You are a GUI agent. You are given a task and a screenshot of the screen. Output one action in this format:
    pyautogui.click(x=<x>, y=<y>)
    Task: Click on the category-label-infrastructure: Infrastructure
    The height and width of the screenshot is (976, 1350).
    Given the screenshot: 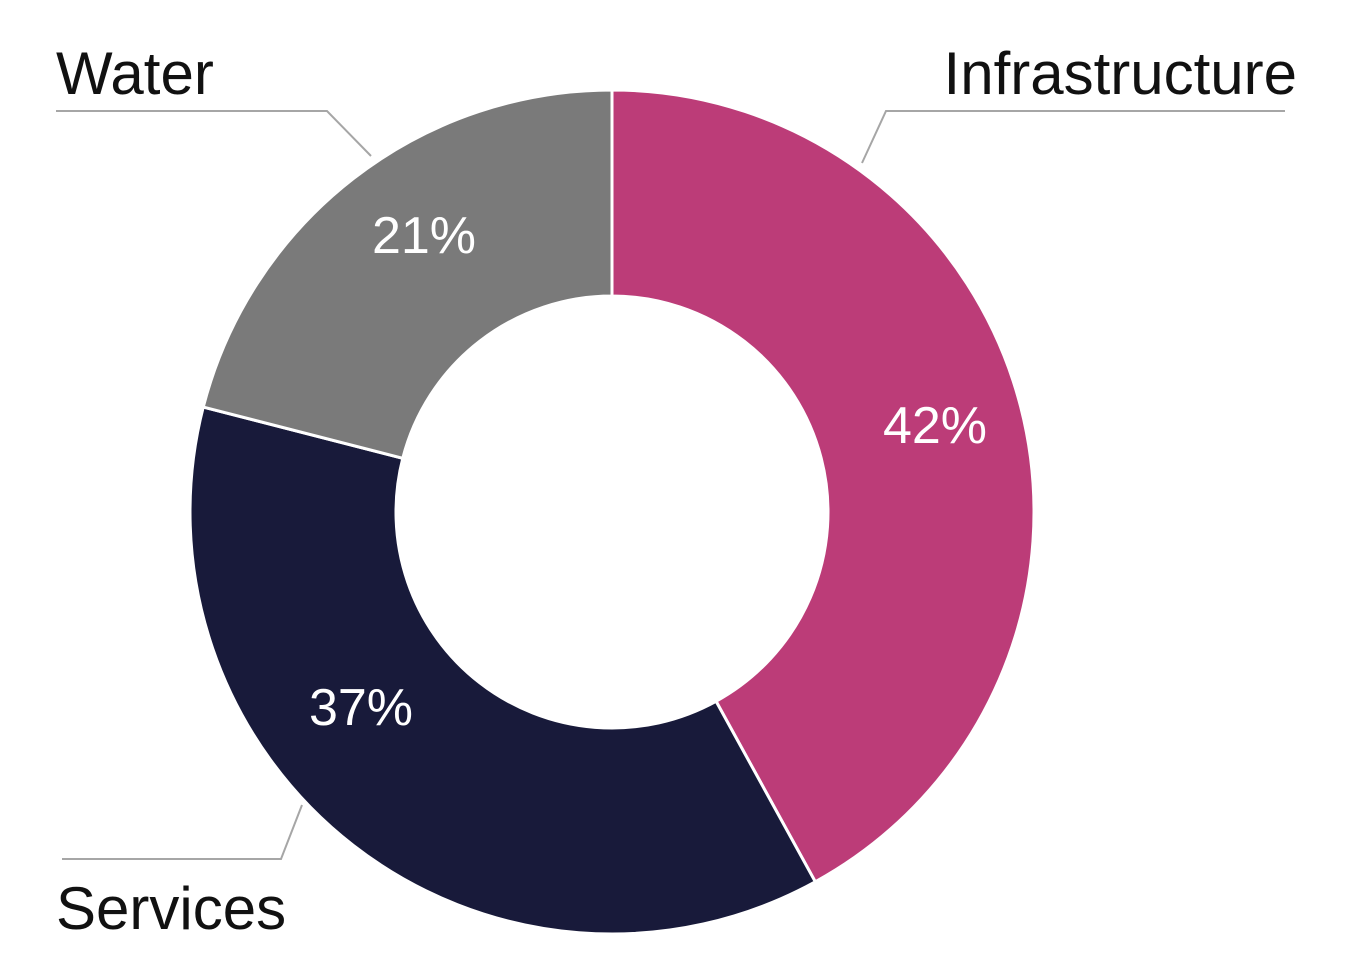 What is the action you would take?
    pyautogui.click(x=1120, y=73)
    